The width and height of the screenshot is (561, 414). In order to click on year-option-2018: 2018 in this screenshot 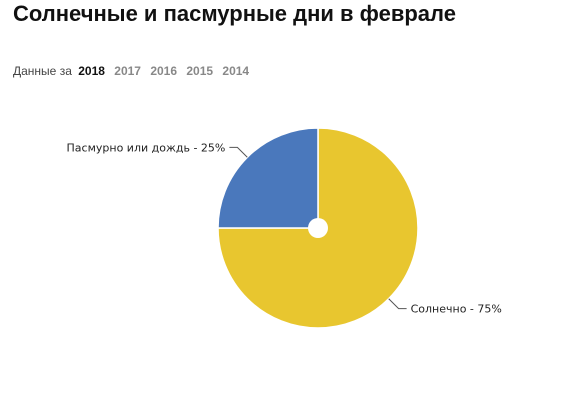, I will do `click(91, 71)`.